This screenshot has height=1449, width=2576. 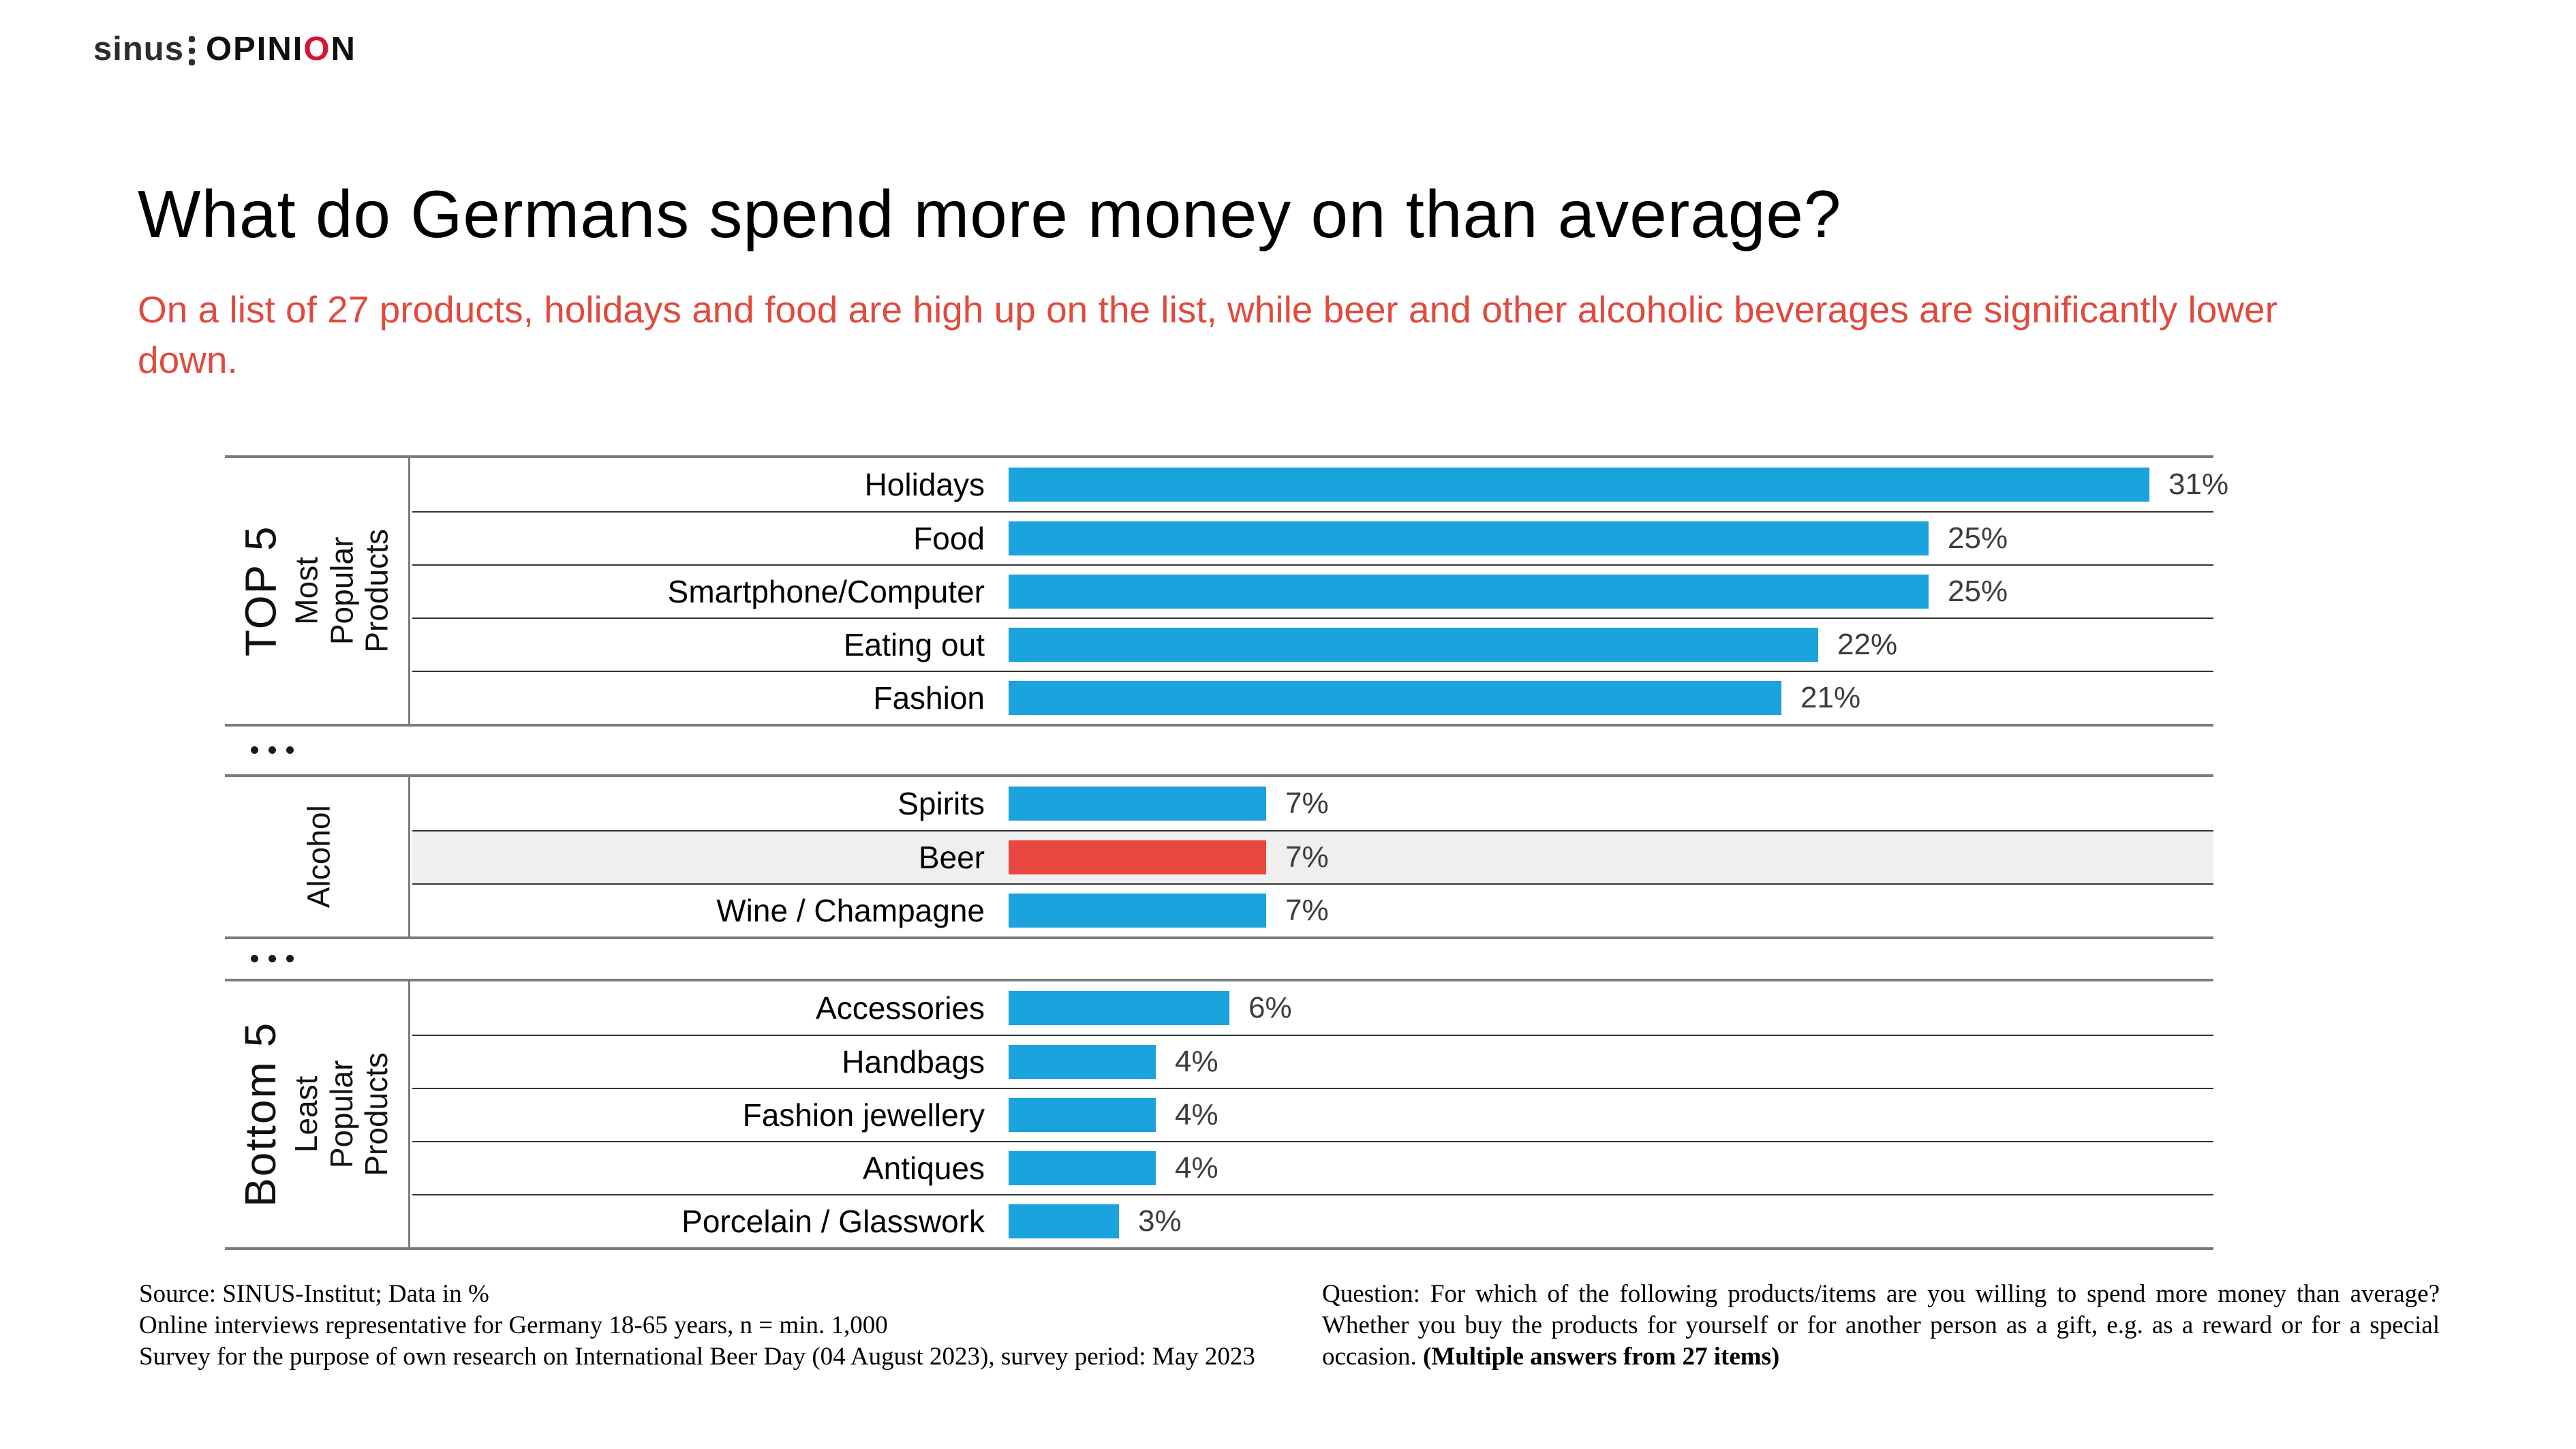 What do you see at coordinates (929, 698) in the screenshot?
I see `row-label: Fashion` at bounding box center [929, 698].